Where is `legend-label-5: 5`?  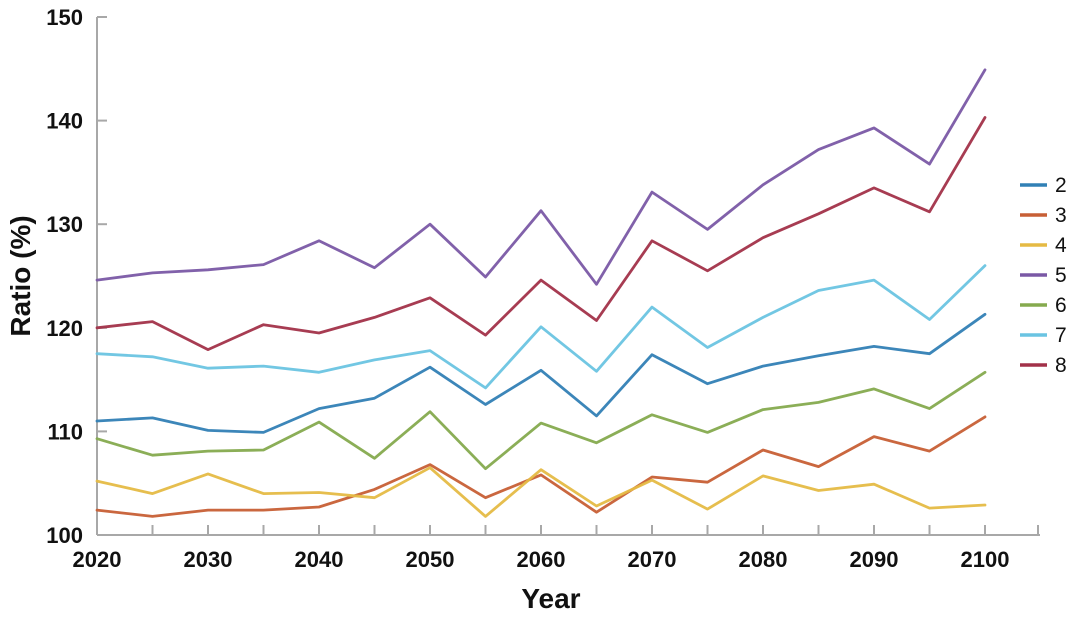 legend-label-5: 5 is located at coordinates (1061, 275).